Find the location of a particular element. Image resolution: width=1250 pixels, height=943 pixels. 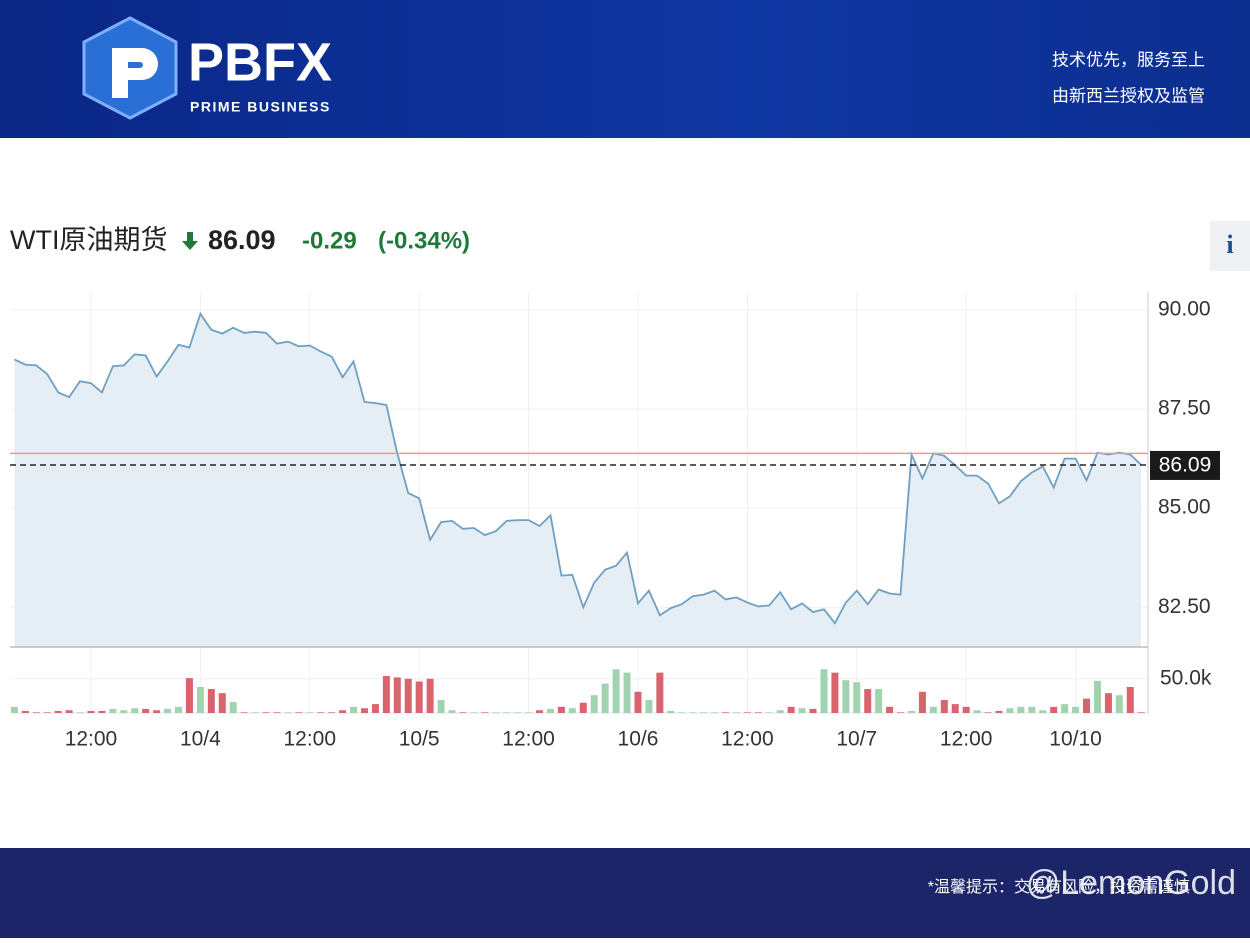

price: 86.09 is located at coordinates (242, 240).